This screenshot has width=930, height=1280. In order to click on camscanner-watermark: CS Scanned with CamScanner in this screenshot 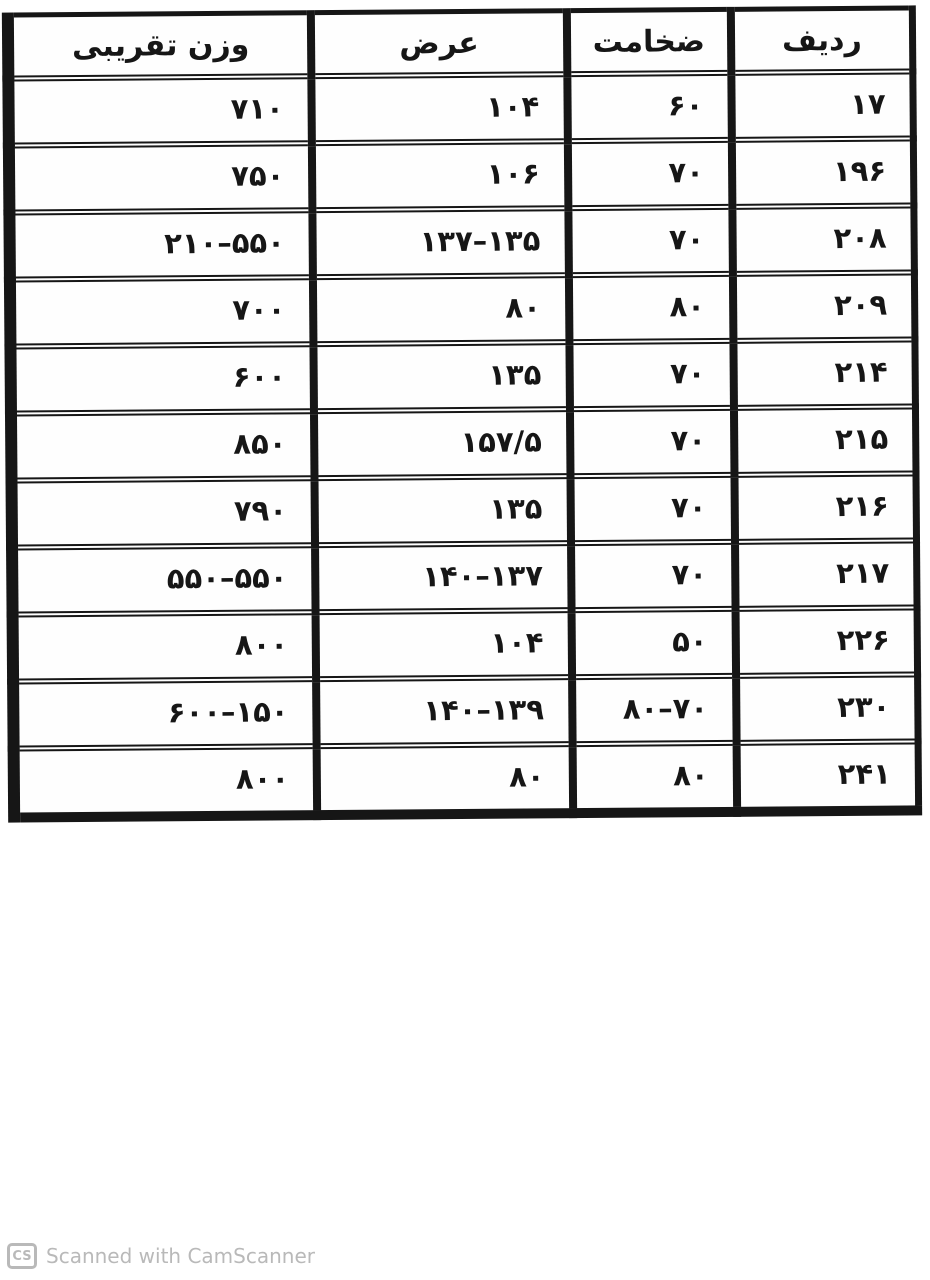, I will do `click(161, 1256)`.